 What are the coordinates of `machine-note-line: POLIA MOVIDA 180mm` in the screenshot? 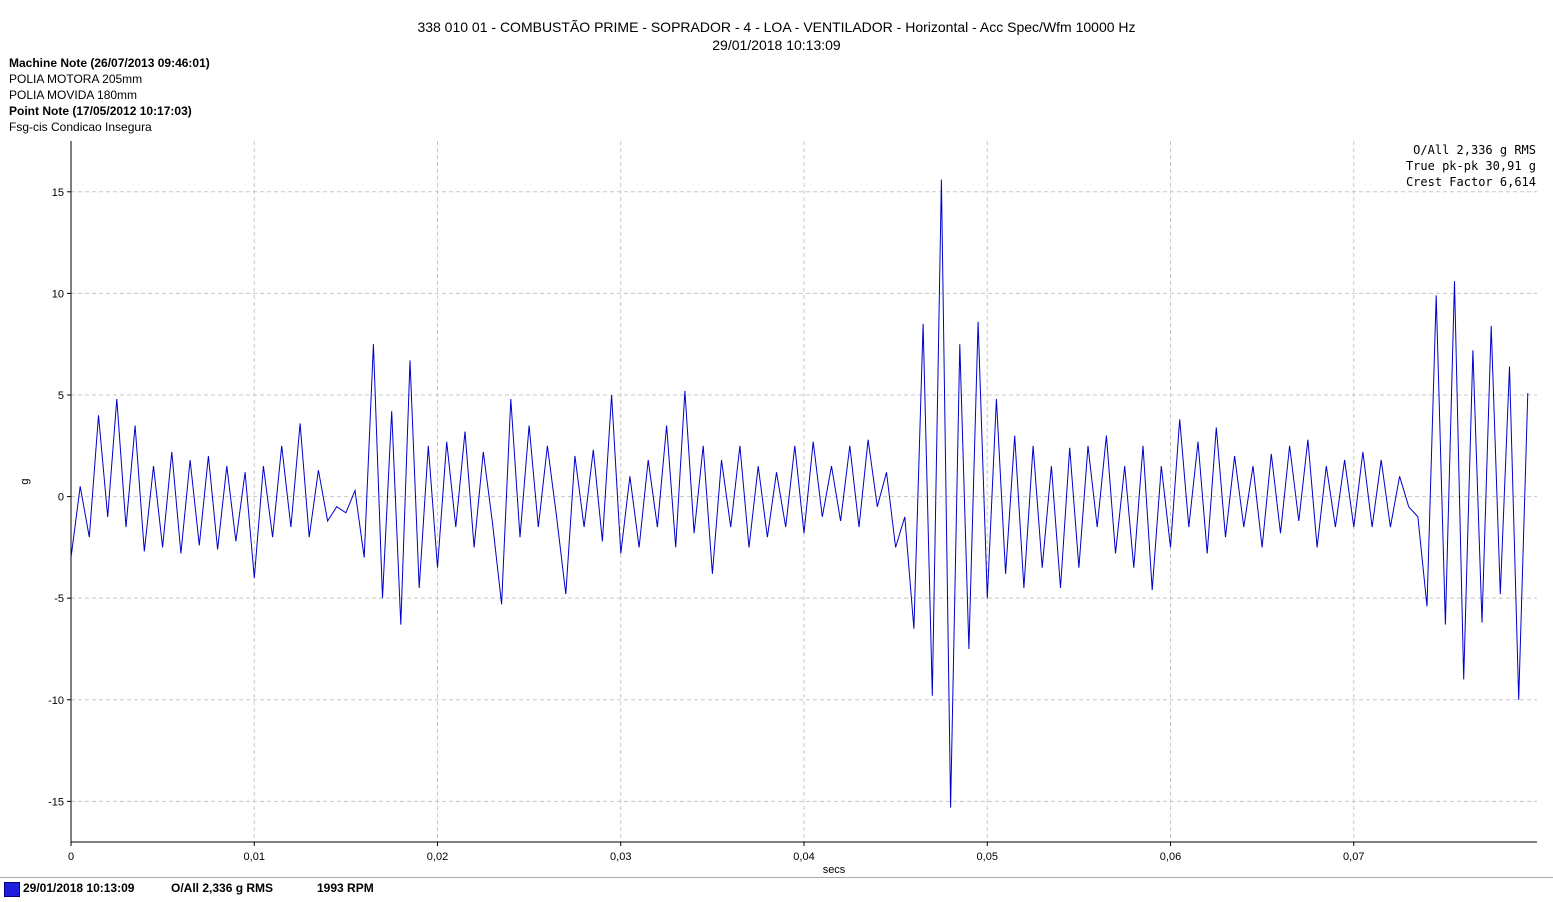 It's located at (73, 95).